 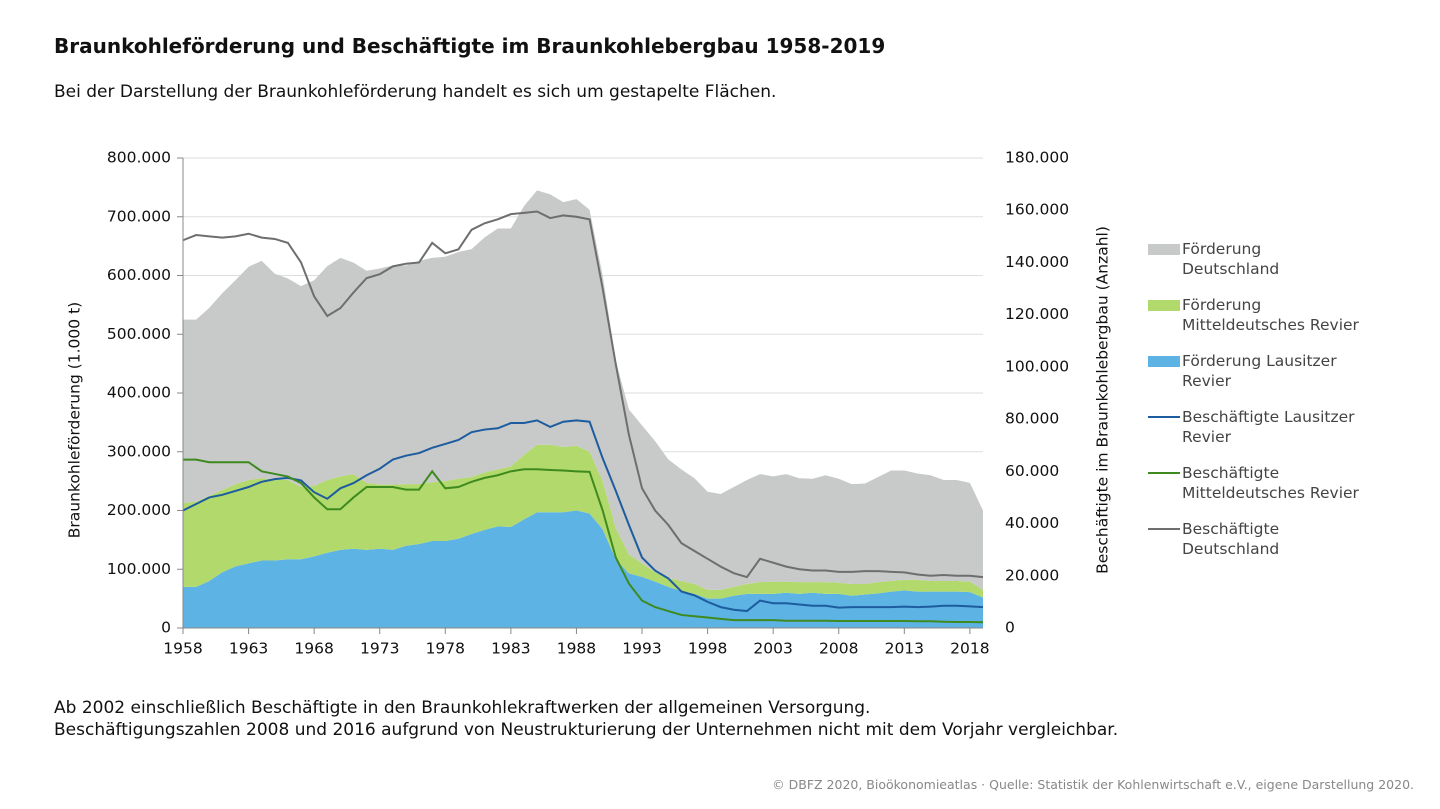 What do you see at coordinates (1032, 523) in the screenshot?
I see `y2-tick-label: 40.000` at bounding box center [1032, 523].